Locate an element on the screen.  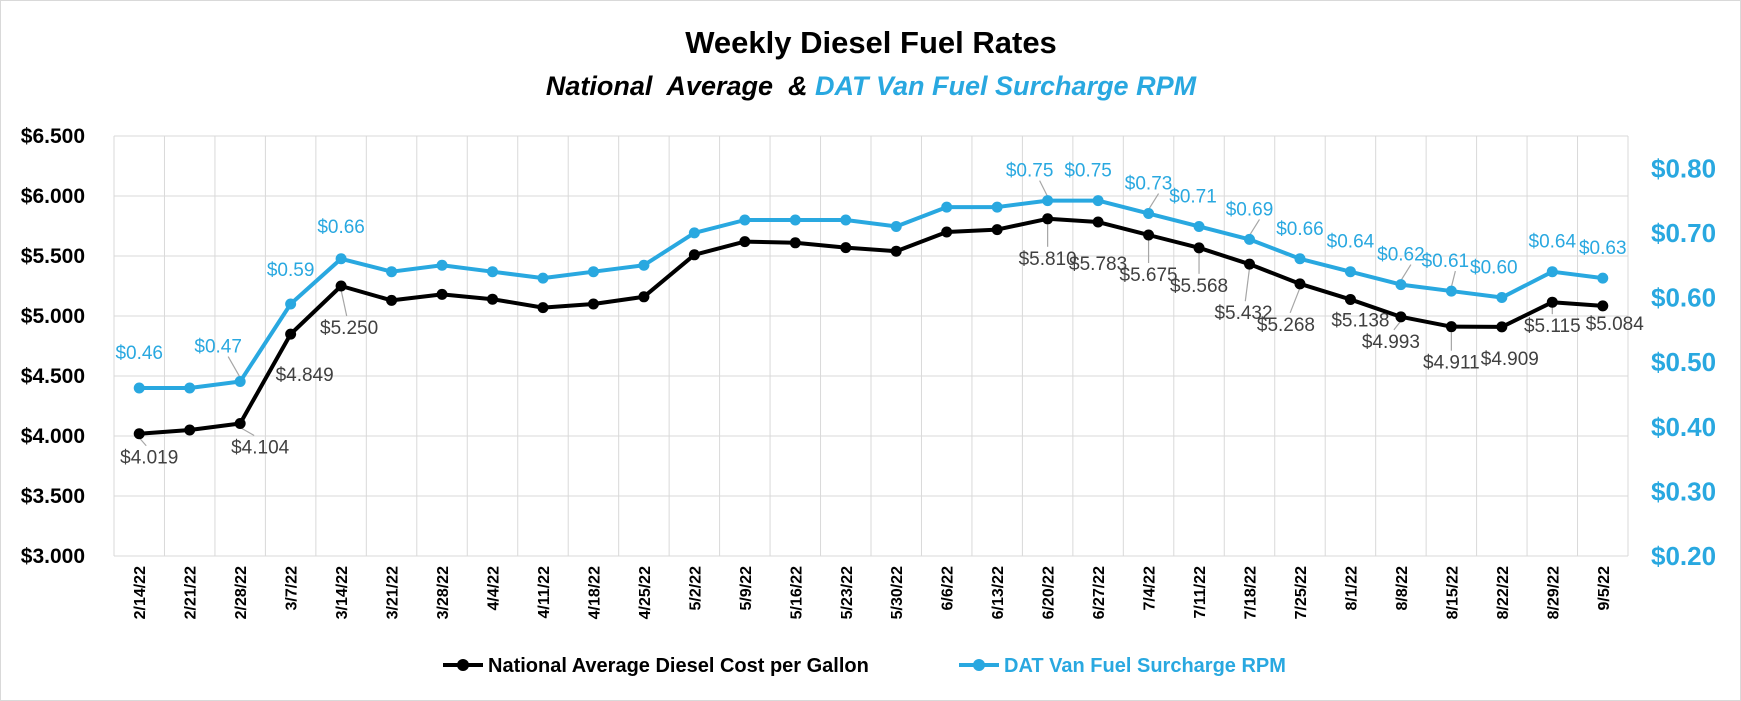
national-data-label: $4.104 is located at coordinates (260, 448).